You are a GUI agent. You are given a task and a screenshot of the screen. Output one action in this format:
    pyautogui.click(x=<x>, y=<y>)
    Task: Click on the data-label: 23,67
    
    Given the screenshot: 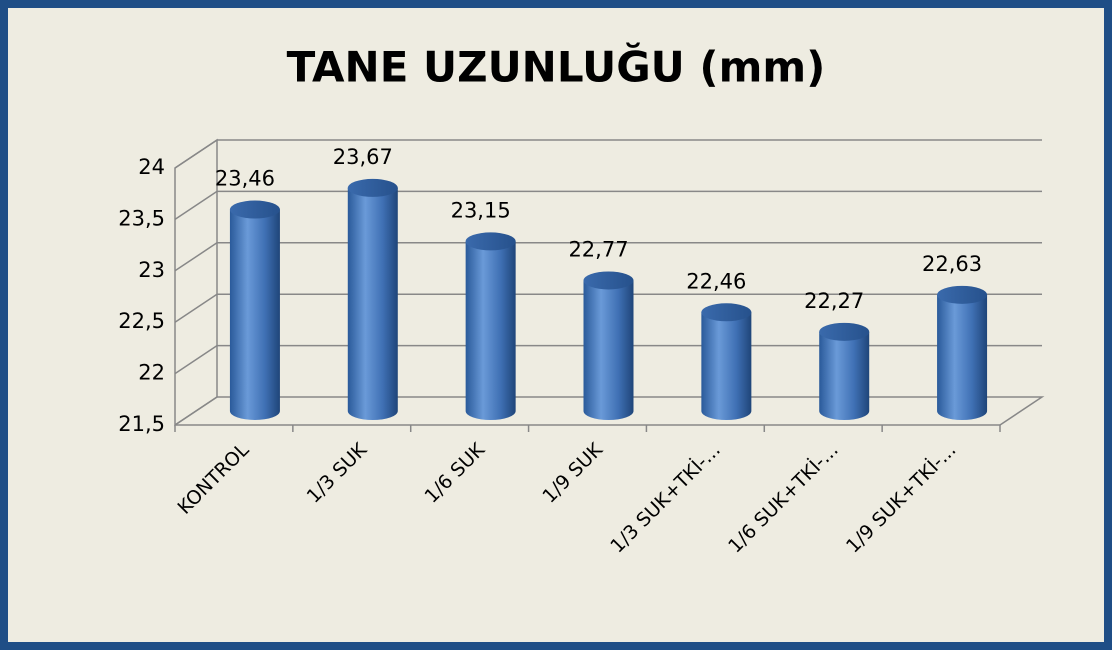 What is the action you would take?
    pyautogui.click(x=363, y=157)
    